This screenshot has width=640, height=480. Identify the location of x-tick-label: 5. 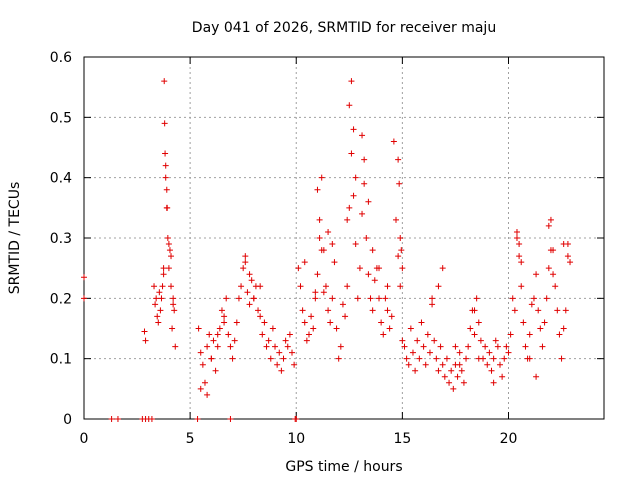
(190, 439).